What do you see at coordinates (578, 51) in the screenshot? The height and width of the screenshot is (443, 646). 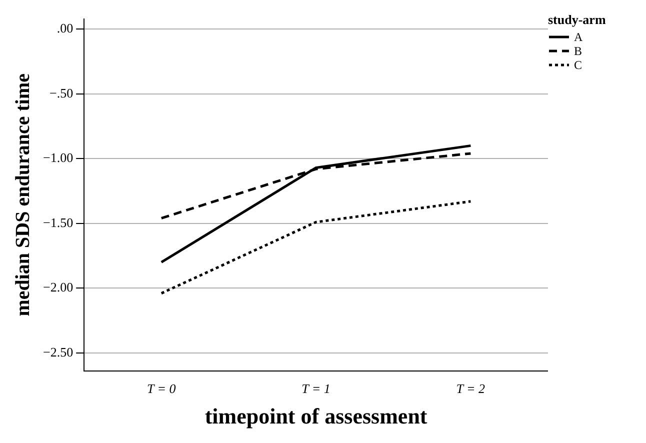 I see `legend-label: B` at bounding box center [578, 51].